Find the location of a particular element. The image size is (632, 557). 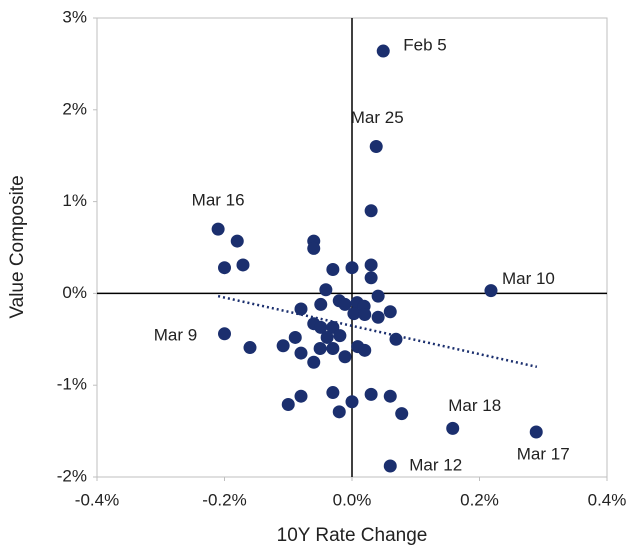

y-axis-title: Value Composite is located at coordinates (17, 246).